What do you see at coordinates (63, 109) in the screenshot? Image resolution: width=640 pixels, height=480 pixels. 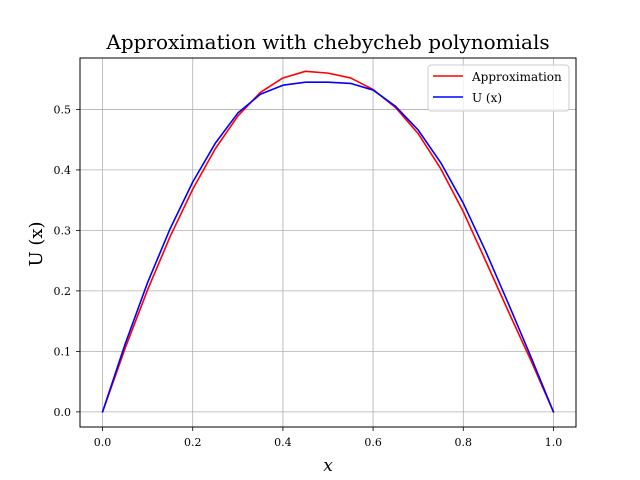 I see `y-tick-label: 0.5` at bounding box center [63, 109].